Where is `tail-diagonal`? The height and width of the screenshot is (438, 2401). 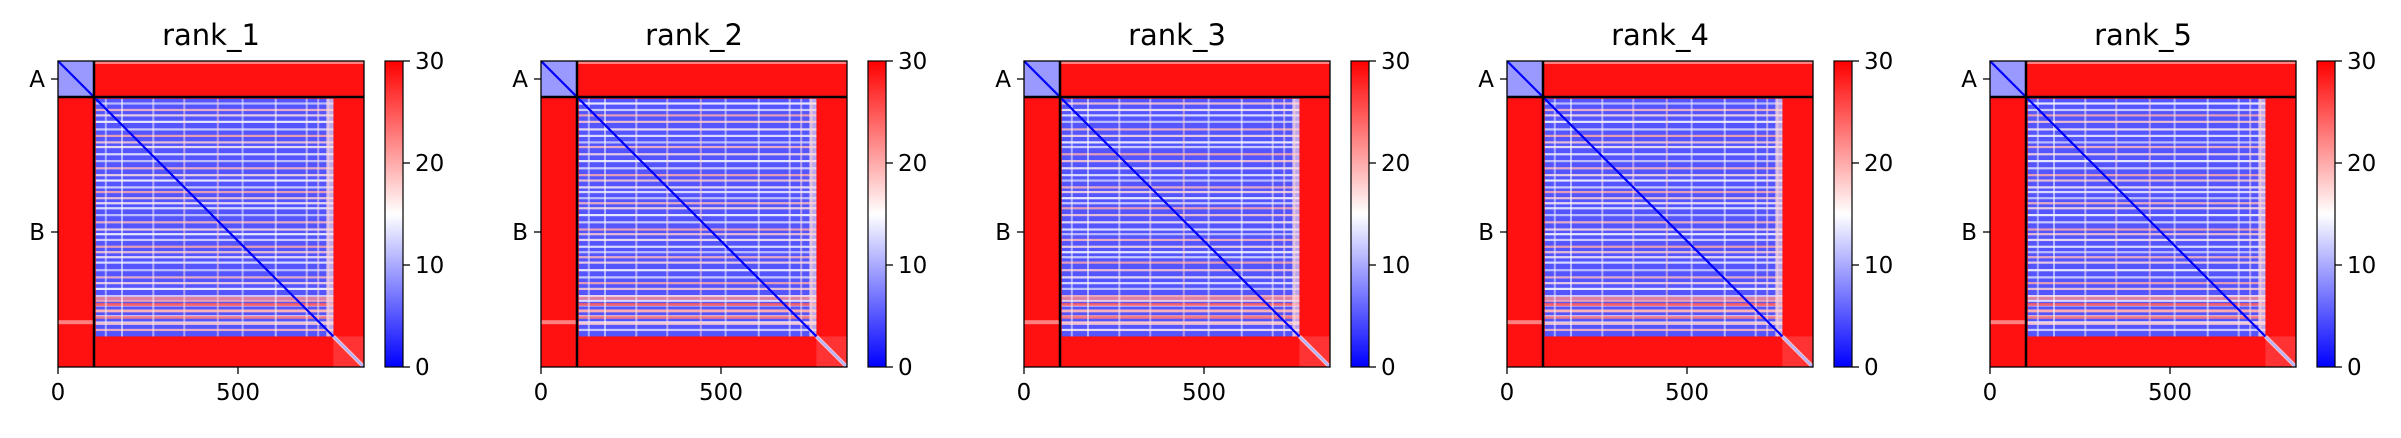 tail-diagonal is located at coordinates (2280, 351).